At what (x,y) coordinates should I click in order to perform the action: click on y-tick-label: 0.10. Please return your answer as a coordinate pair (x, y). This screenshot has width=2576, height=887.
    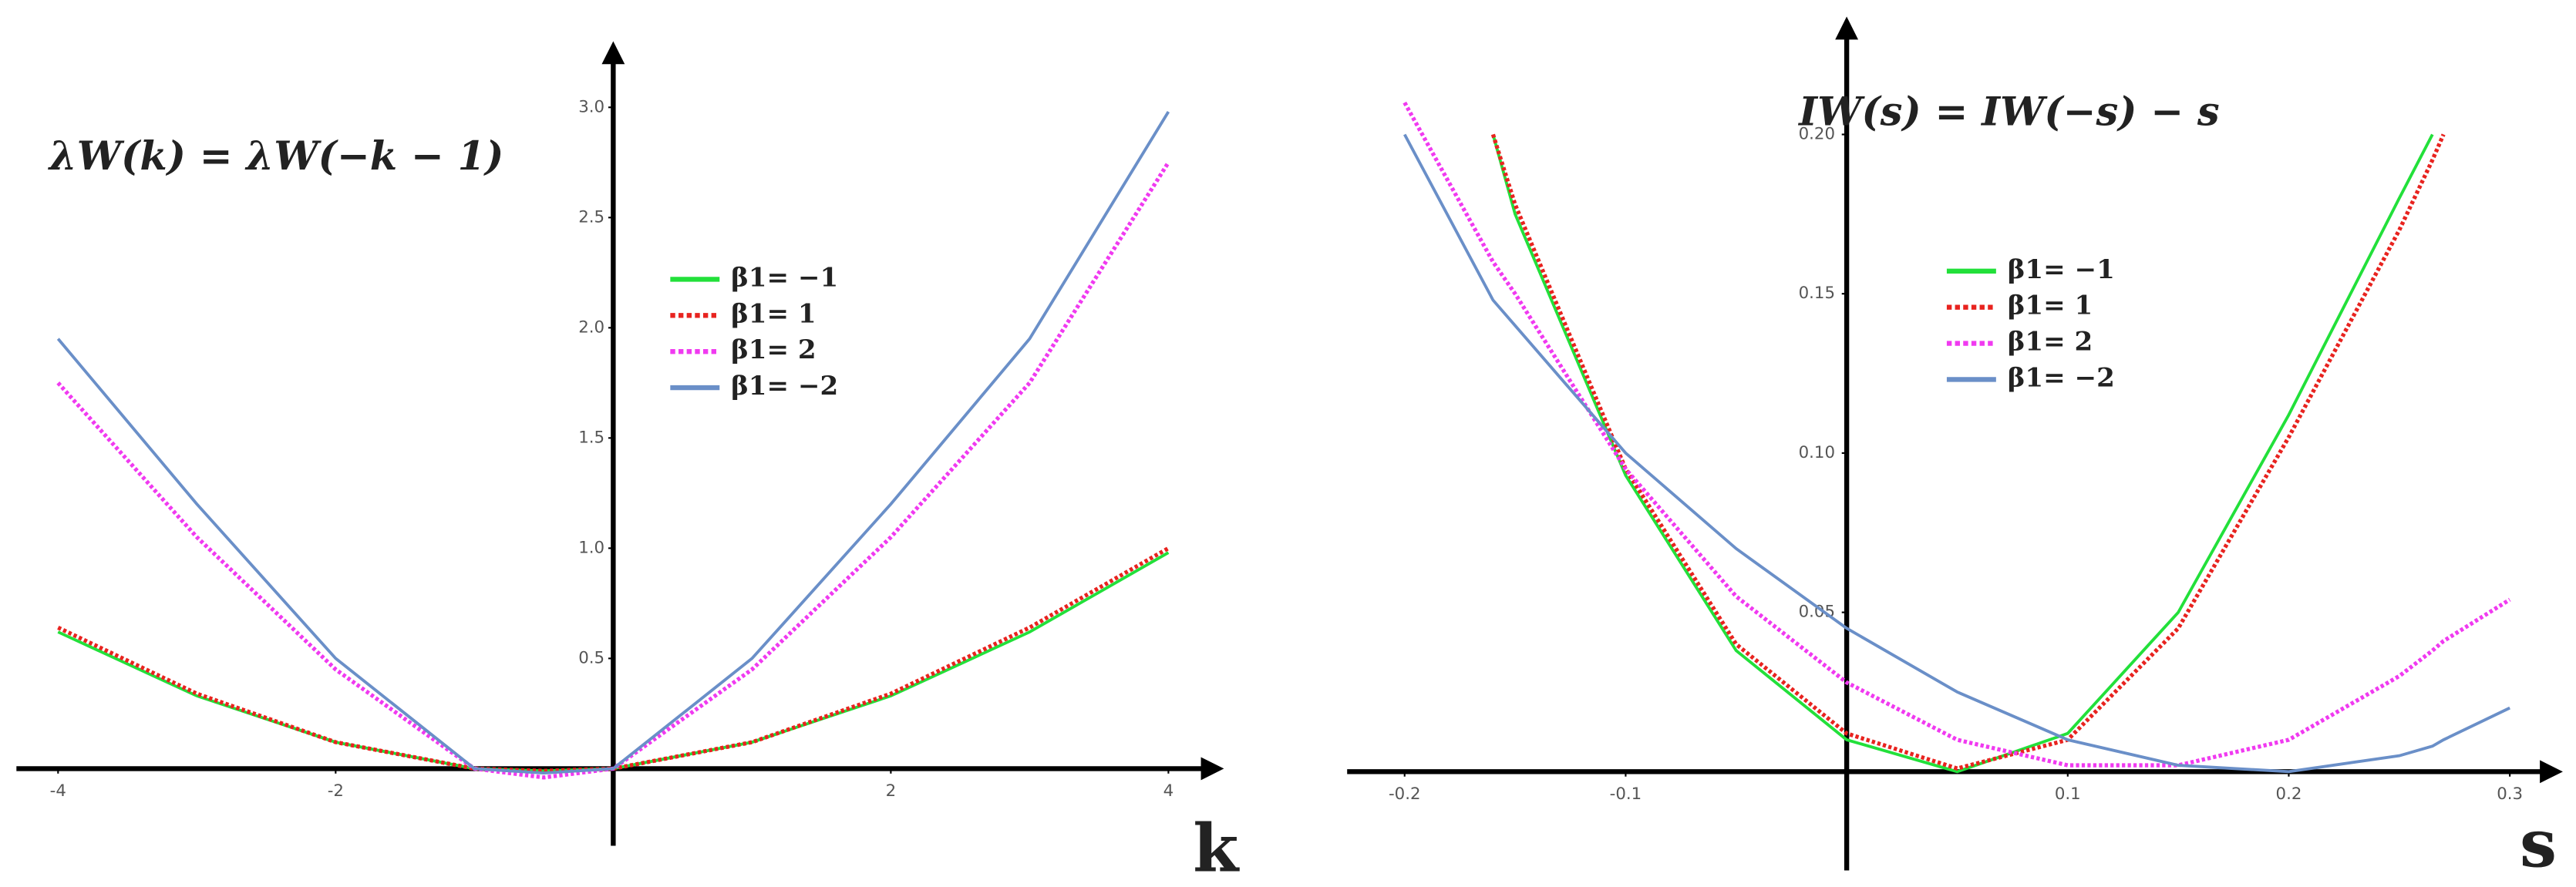
    Looking at the image, I should click on (1817, 452).